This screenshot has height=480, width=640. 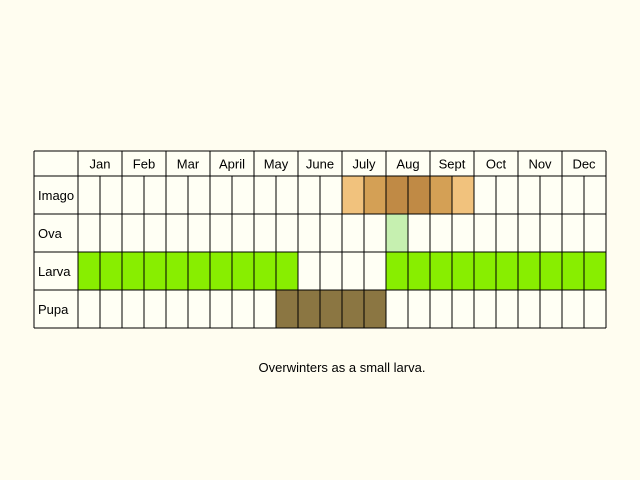 I want to click on row-label-ova: Ova, so click(x=50, y=233).